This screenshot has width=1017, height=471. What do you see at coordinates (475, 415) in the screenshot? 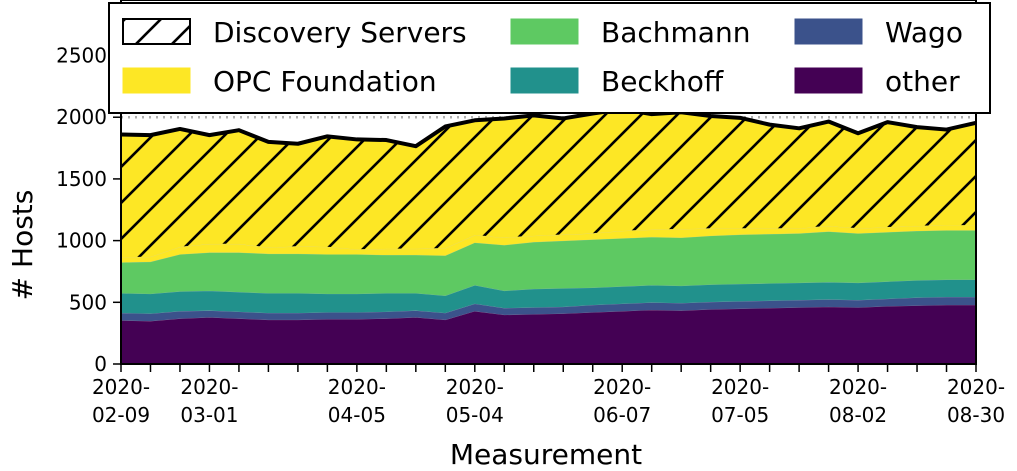
I see `x-tick-label: 05-04` at bounding box center [475, 415].